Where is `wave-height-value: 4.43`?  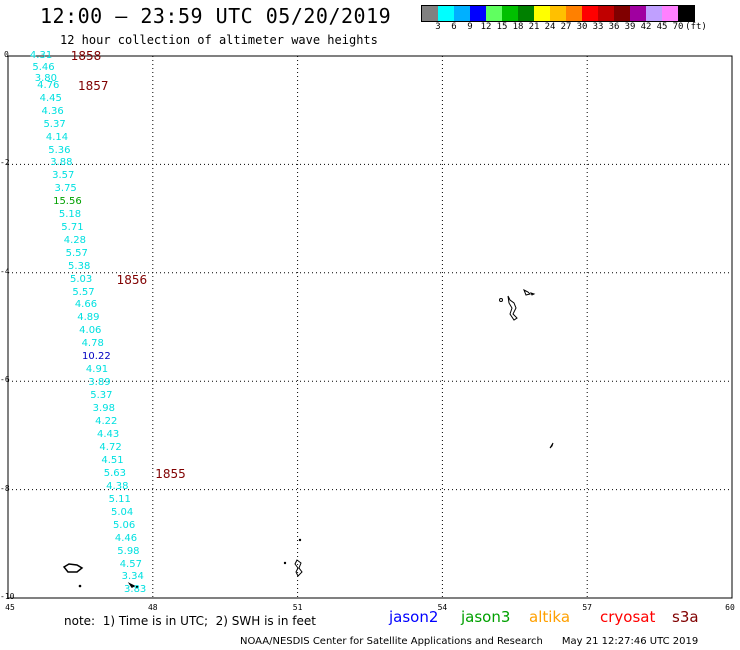 wave-height-value: 4.43 is located at coordinates (108, 434).